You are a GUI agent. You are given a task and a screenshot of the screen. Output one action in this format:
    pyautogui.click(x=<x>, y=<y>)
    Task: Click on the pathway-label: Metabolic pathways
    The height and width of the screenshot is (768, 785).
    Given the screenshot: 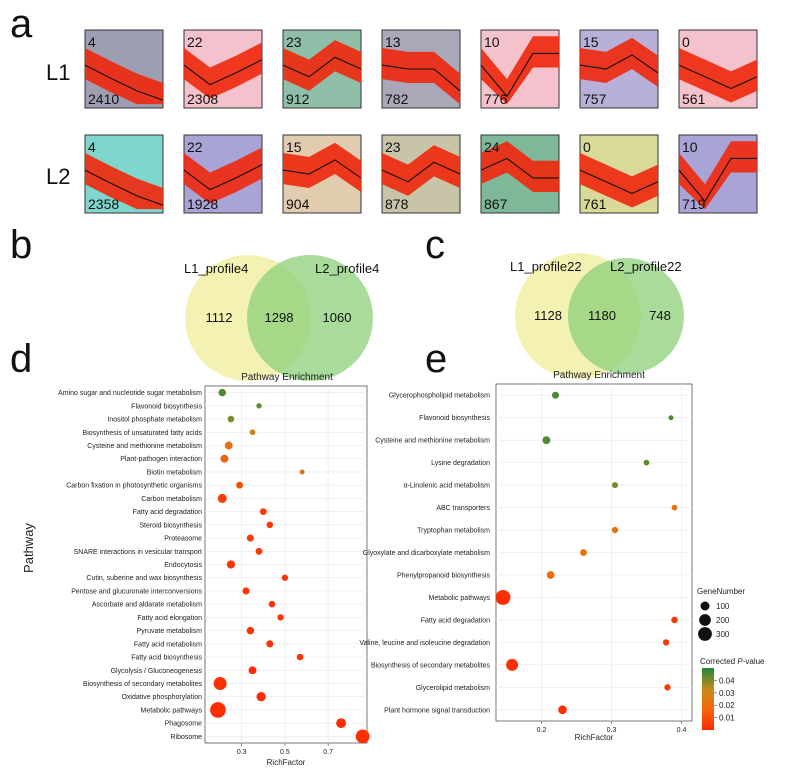 What is the action you would take?
    pyautogui.click(x=460, y=598)
    